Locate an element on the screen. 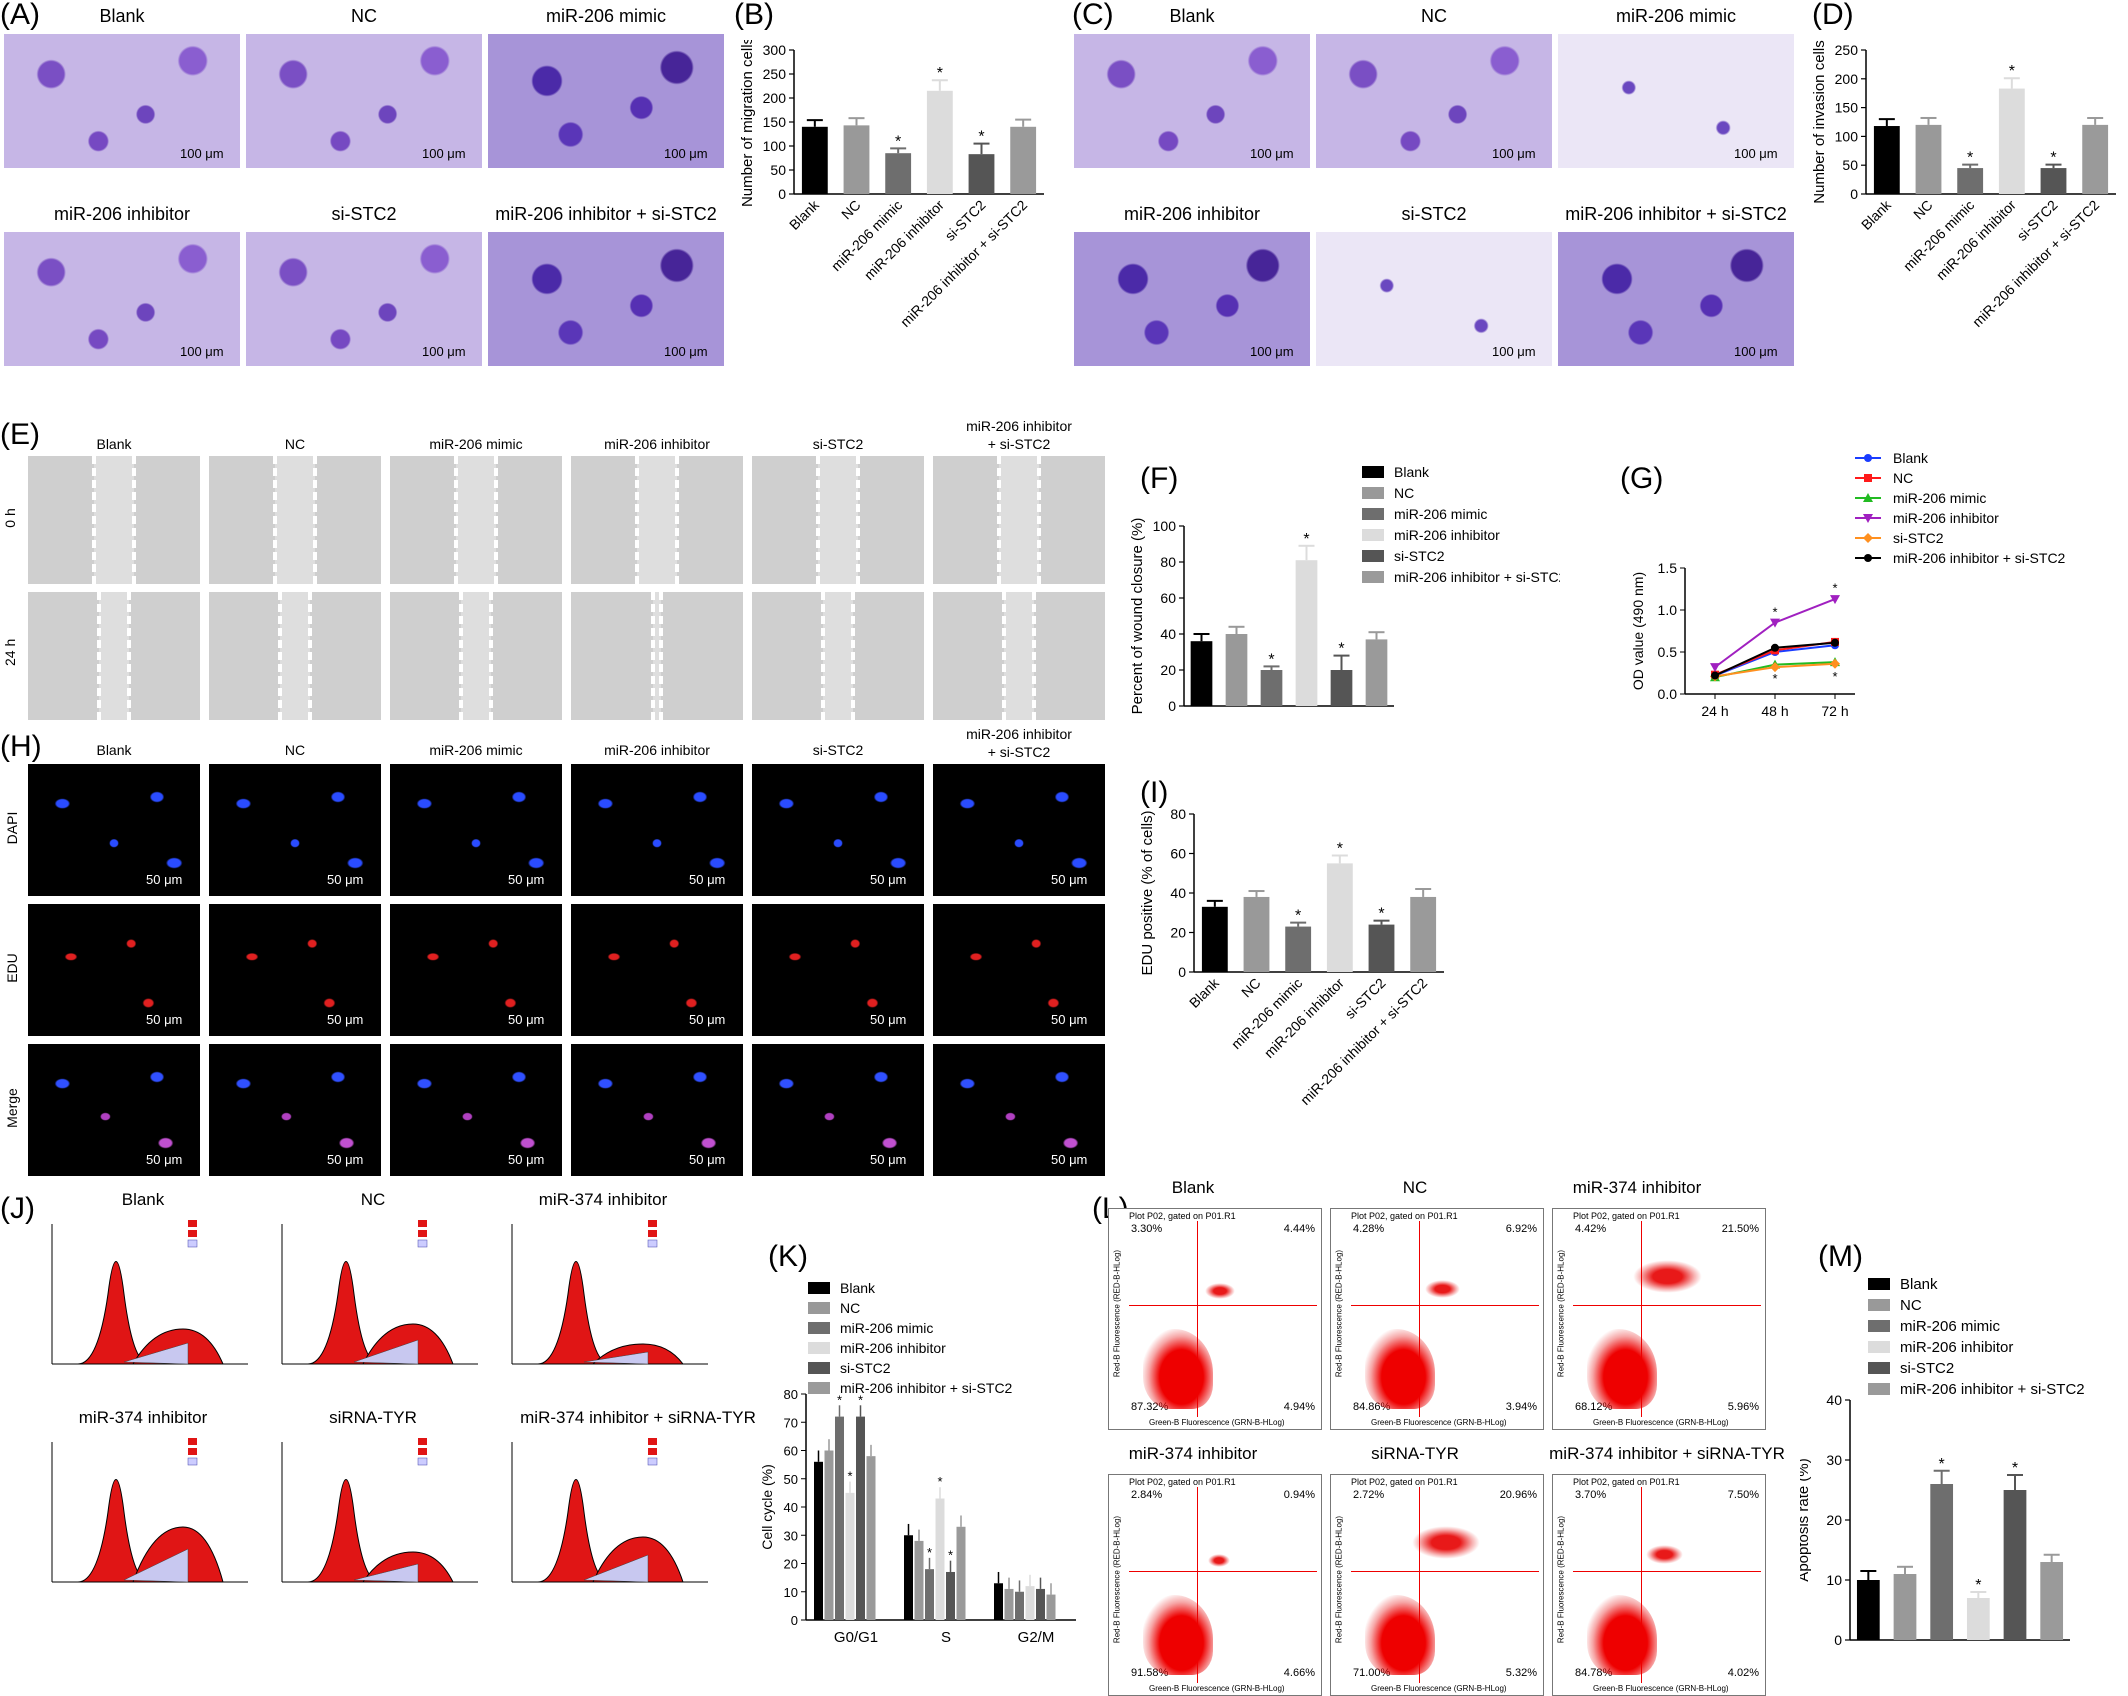  legend-item: miR-206 mimic is located at coordinates (1920, 498).